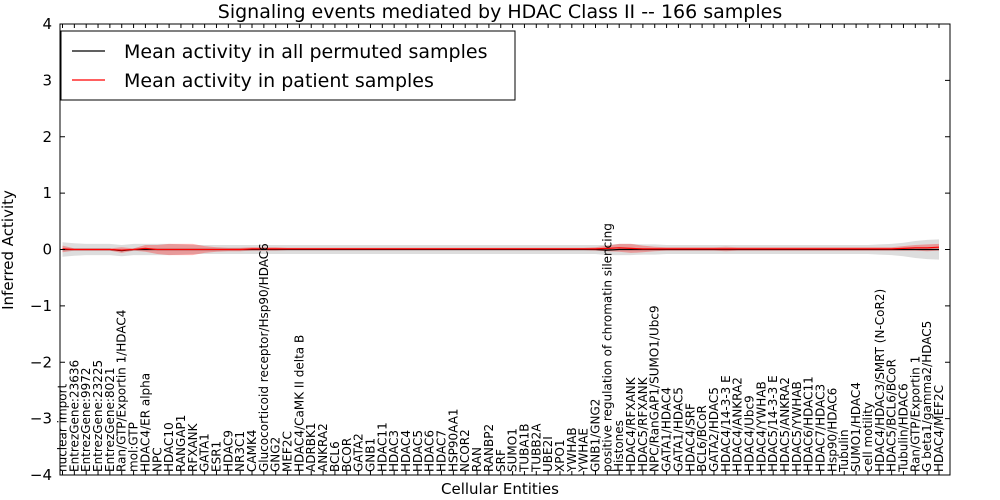 The width and height of the screenshot is (1000, 500). I want to click on x-tick-label: EntrezGene:23225, so click(98, 416).